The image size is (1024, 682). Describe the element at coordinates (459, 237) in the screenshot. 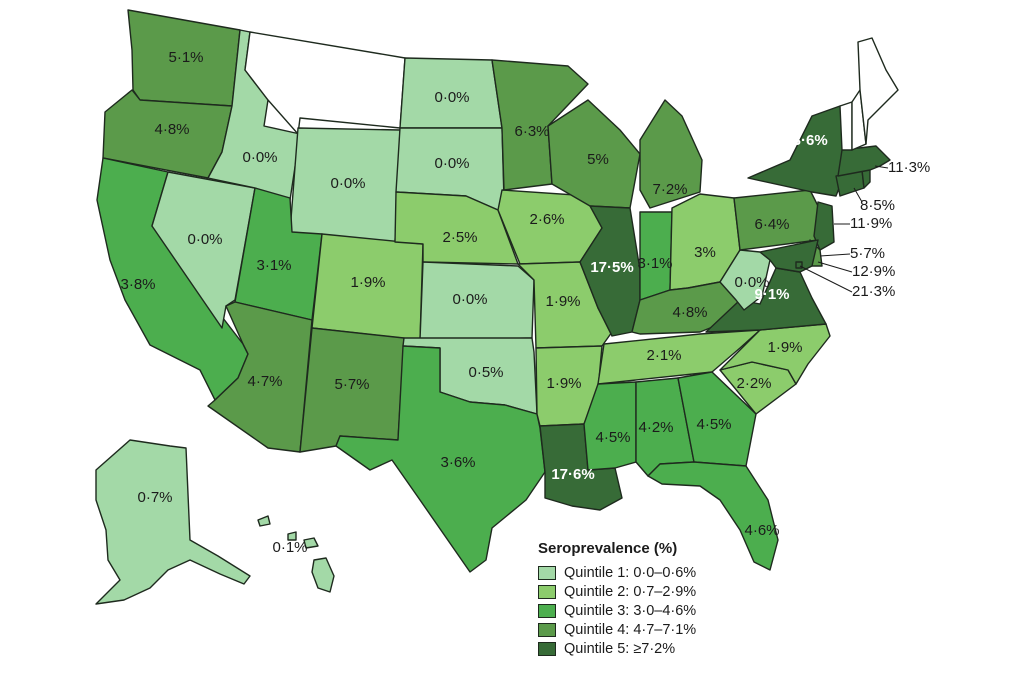

I see `state-label-NE: 2·5%` at that location.